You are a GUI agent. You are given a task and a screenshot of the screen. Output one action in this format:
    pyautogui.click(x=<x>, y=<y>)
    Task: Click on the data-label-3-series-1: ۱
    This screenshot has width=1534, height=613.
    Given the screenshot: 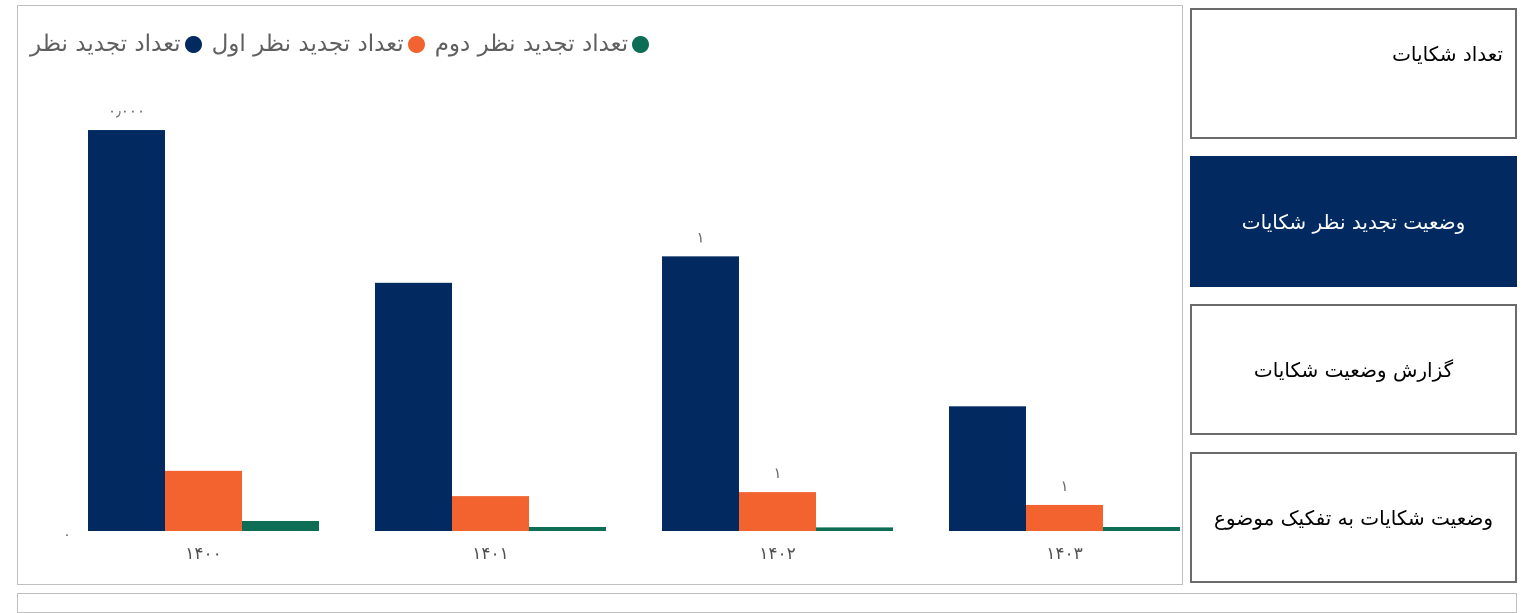 What is the action you would take?
    pyautogui.click(x=700, y=237)
    